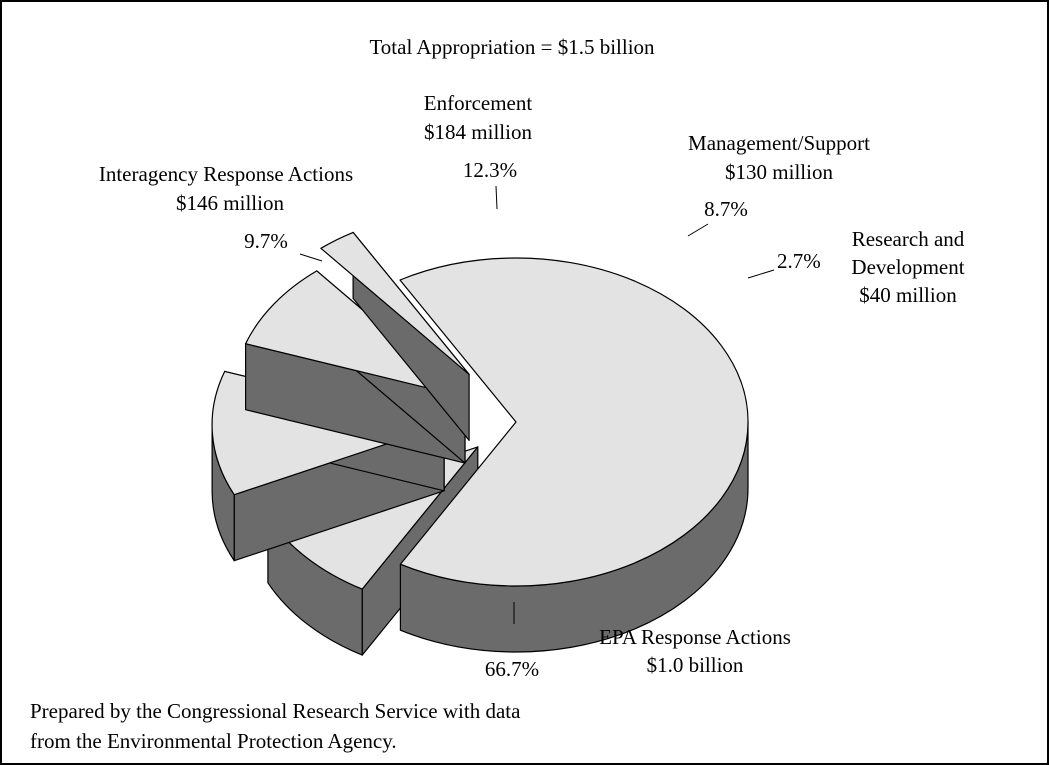 This screenshot has width=1049, height=765. What do you see at coordinates (230, 203) in the screenshot?
I see `amount-label-interagency: $146 million` at bounding box center [230, 203].